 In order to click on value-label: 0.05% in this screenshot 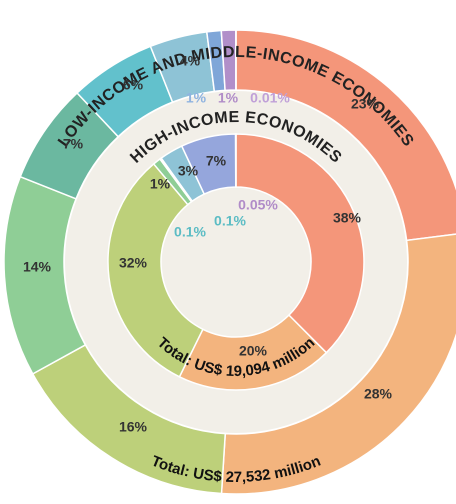, I will do `click(258, 205)`.